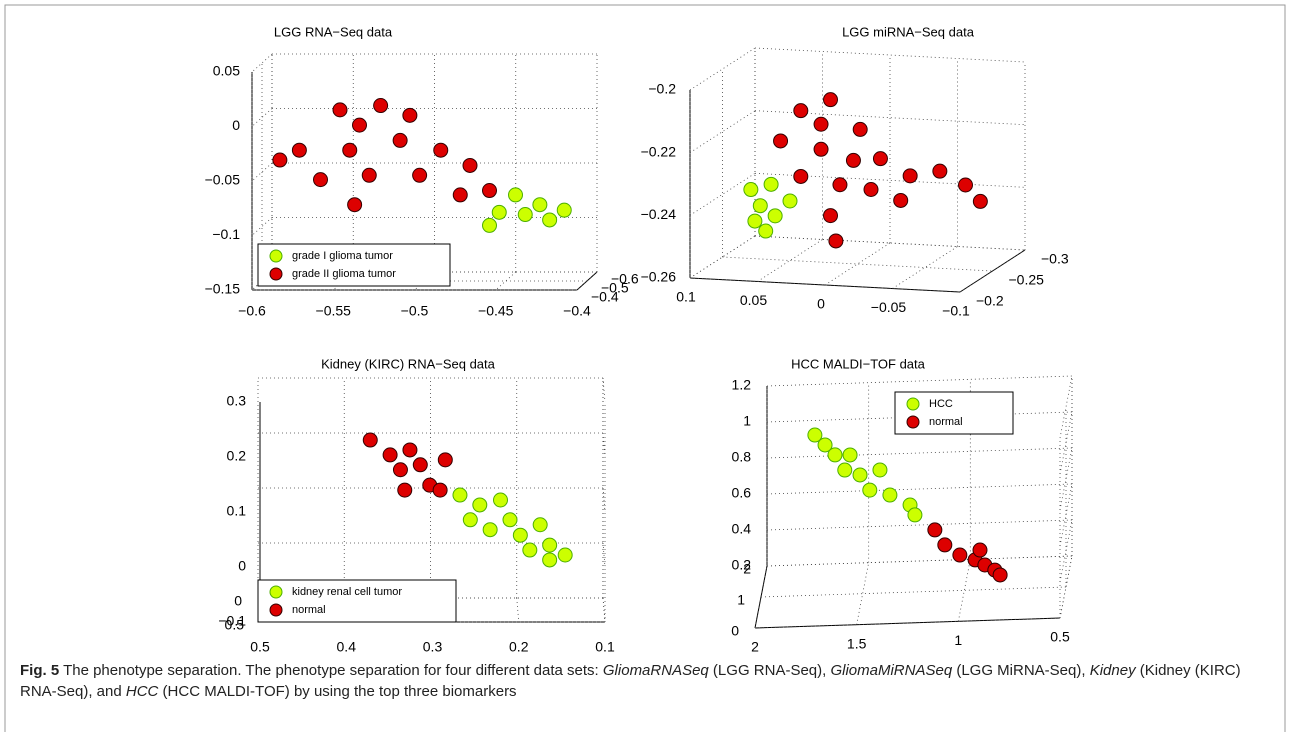 The height and width of the screenshot is (732, 1291). Describe the element at coordinates (742, 529) in the screenshot. I see `z-tick-label: 0.4` at that location.